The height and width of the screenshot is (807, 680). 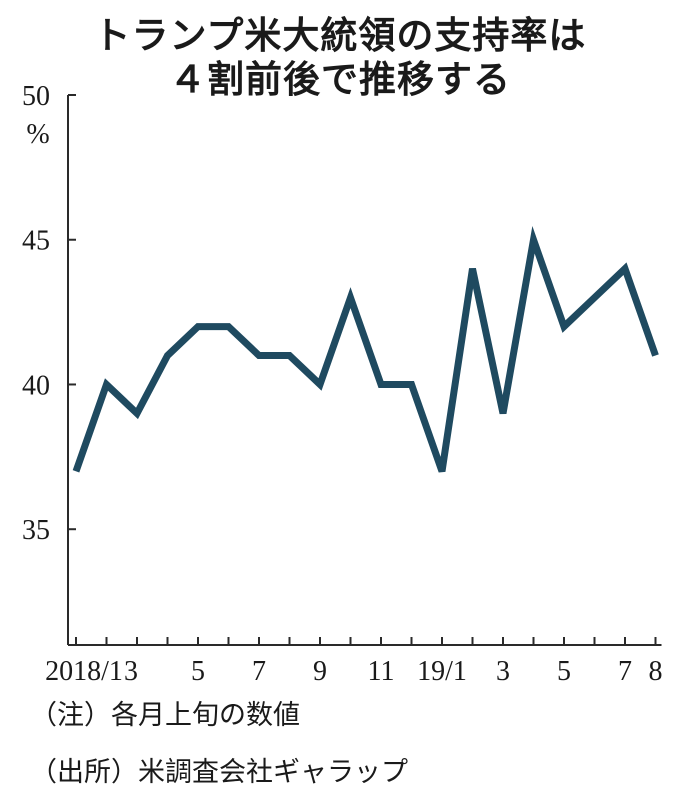 What do you see at coordinates (354, 662) in the screenshot?
I see `x-axis-ticks: 2018/1 3 5 7 9 11 19/1 3 5 7 8` at bounding box center [354, 662].